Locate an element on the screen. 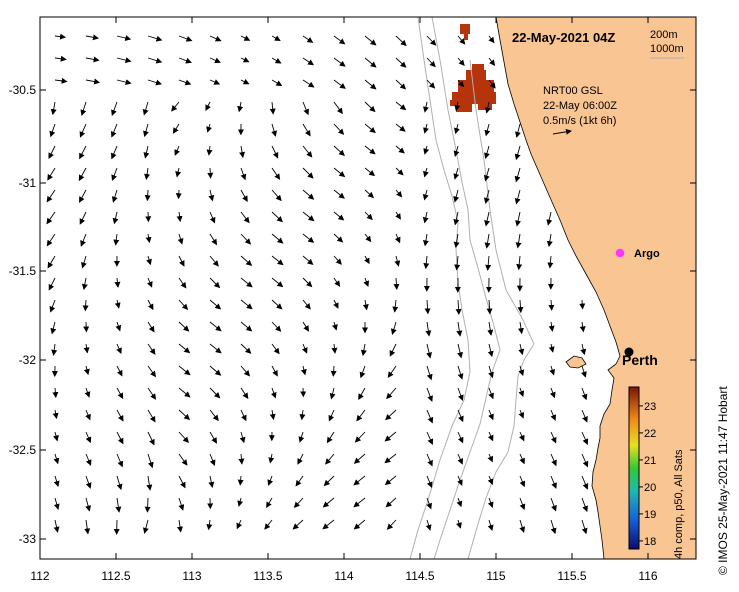  y-tick-labels: -30.5 -31 -31.5 -32 -32.5 -33 is located at coordinates (23, 314).